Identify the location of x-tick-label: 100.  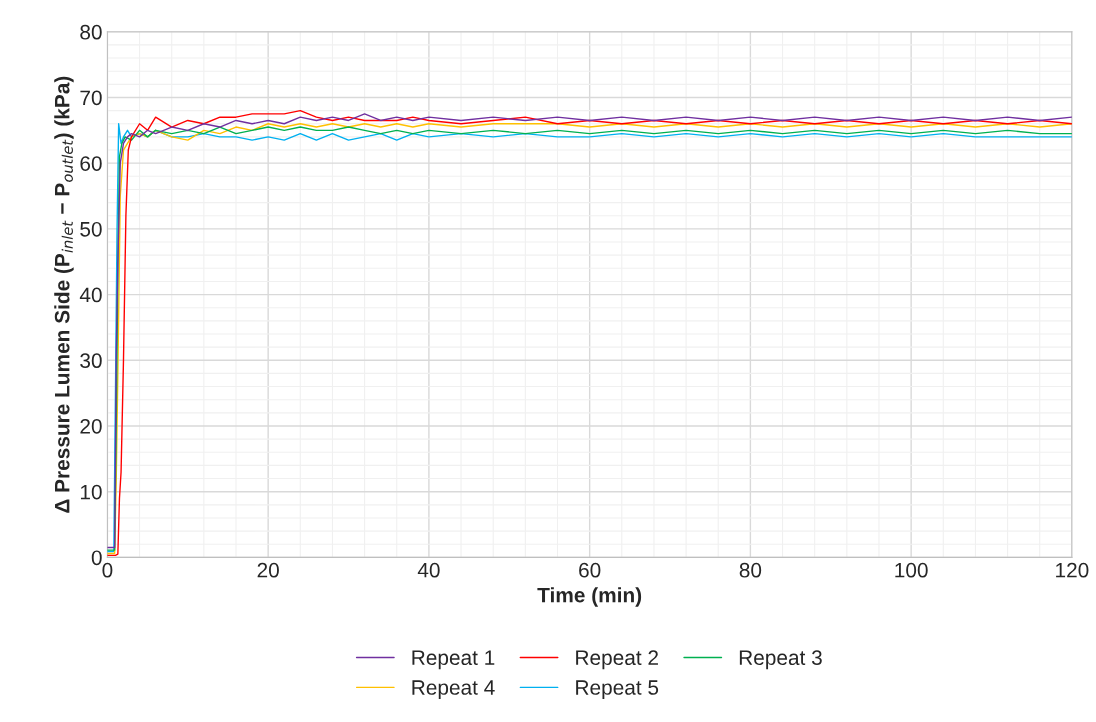
(911, 570).